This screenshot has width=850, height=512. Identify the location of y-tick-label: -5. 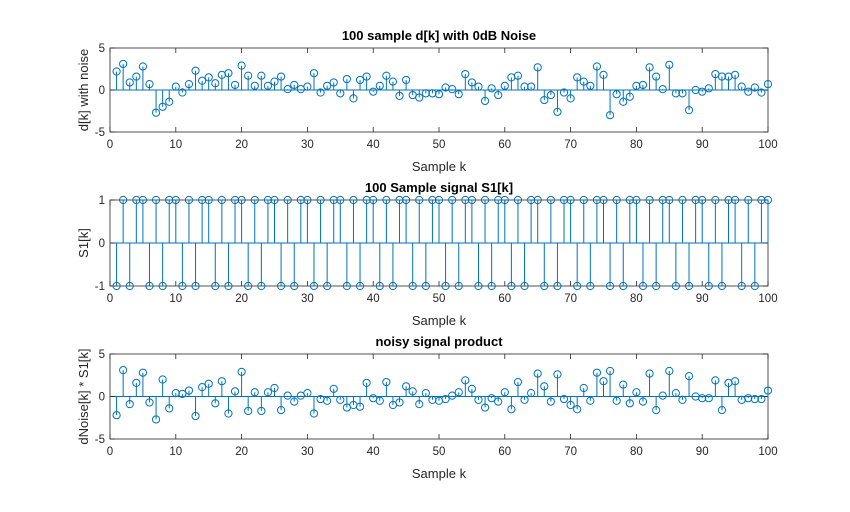
(100, 440).